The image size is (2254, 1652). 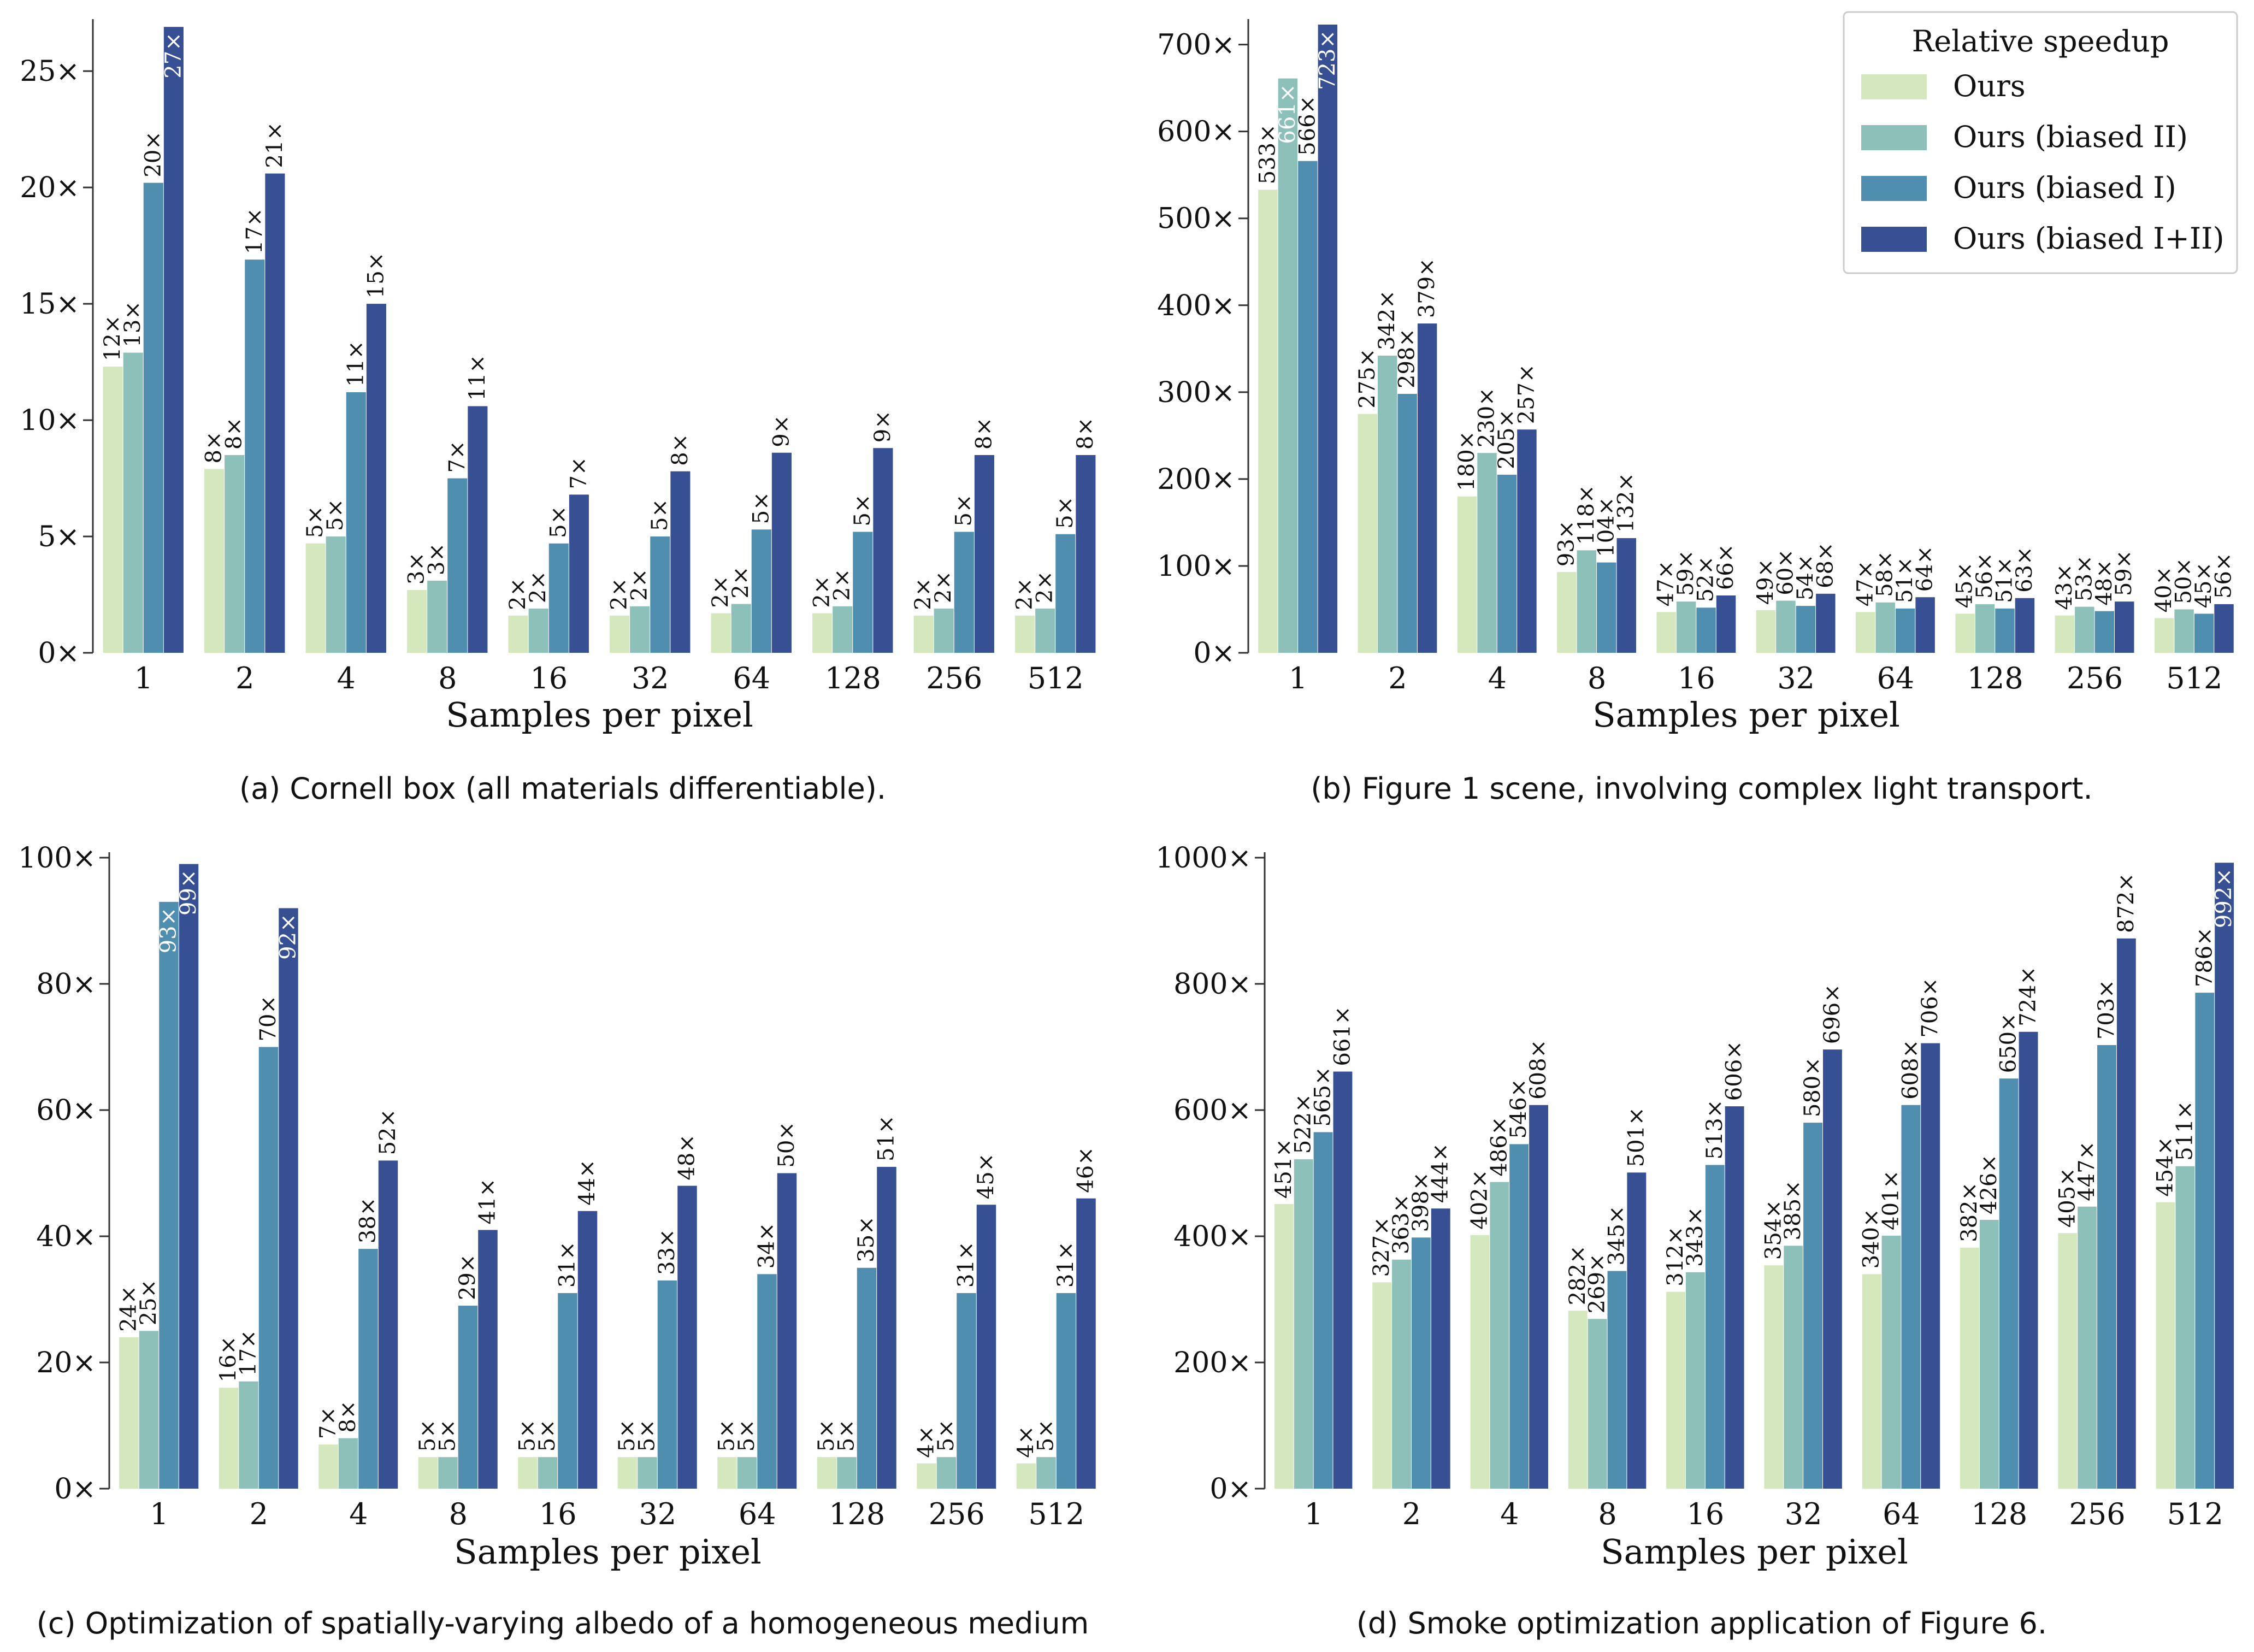 What do you see at coordinates (1407, 523) in the screenshot?
I see `b-bar-ours-biased-i--2` at bounding box center [1407, 523].